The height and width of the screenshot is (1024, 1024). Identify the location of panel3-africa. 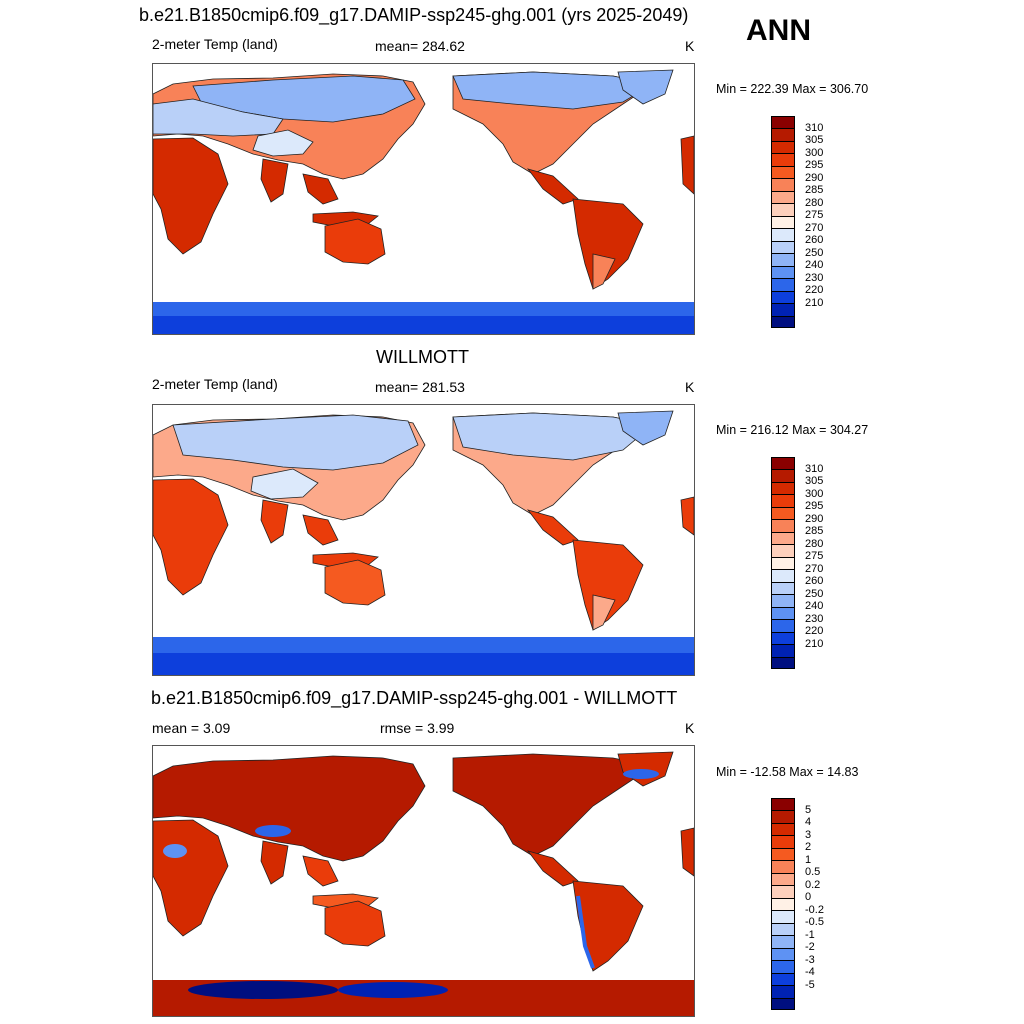
(191, 878).